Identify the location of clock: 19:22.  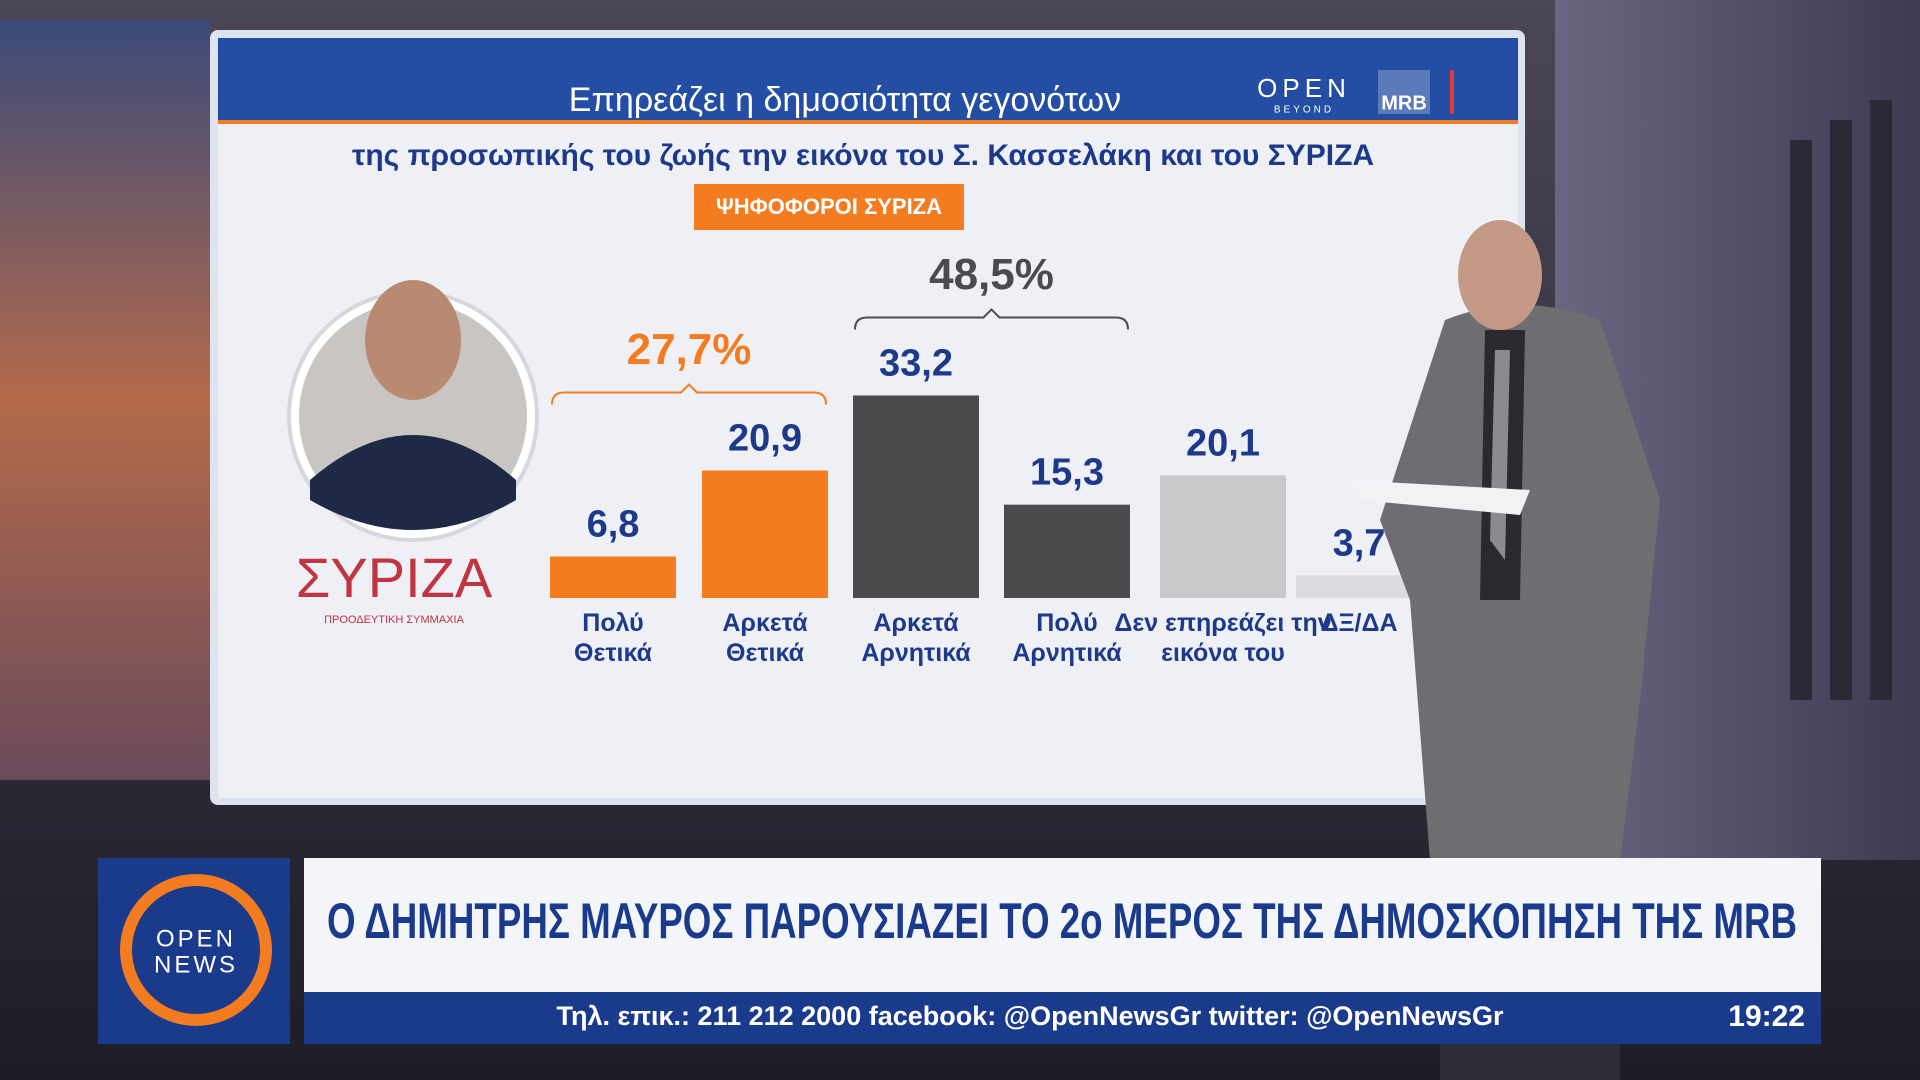
(1766, 1016).